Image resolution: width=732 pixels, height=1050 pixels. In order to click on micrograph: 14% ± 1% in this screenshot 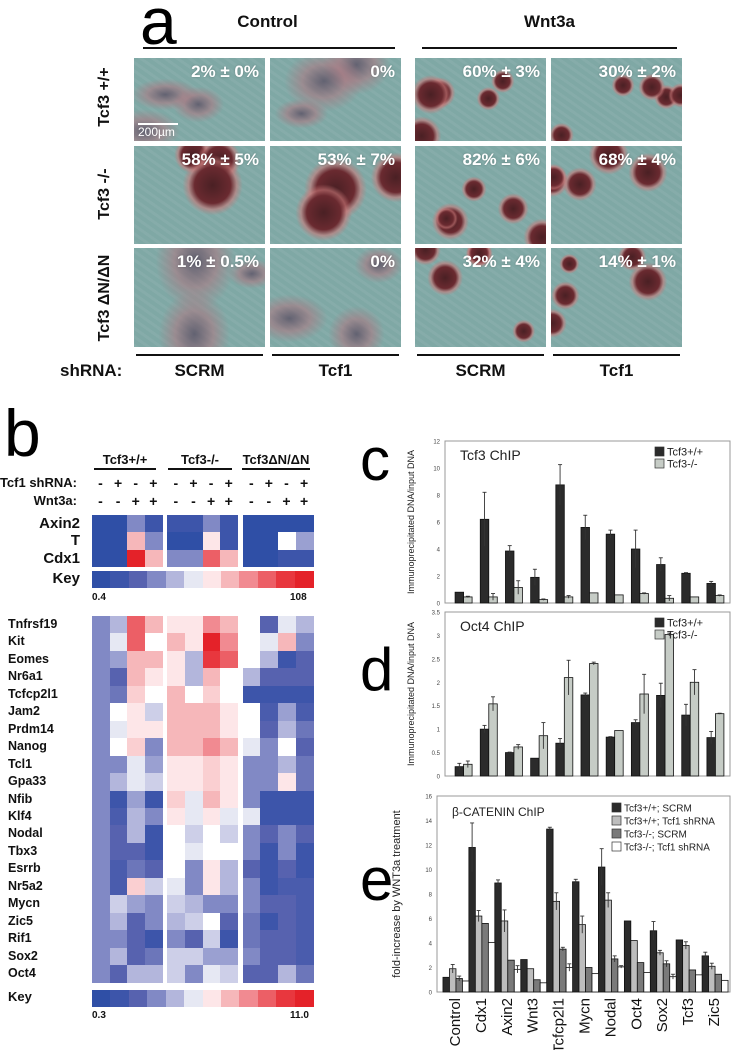, I will do `click(616, 297)`.